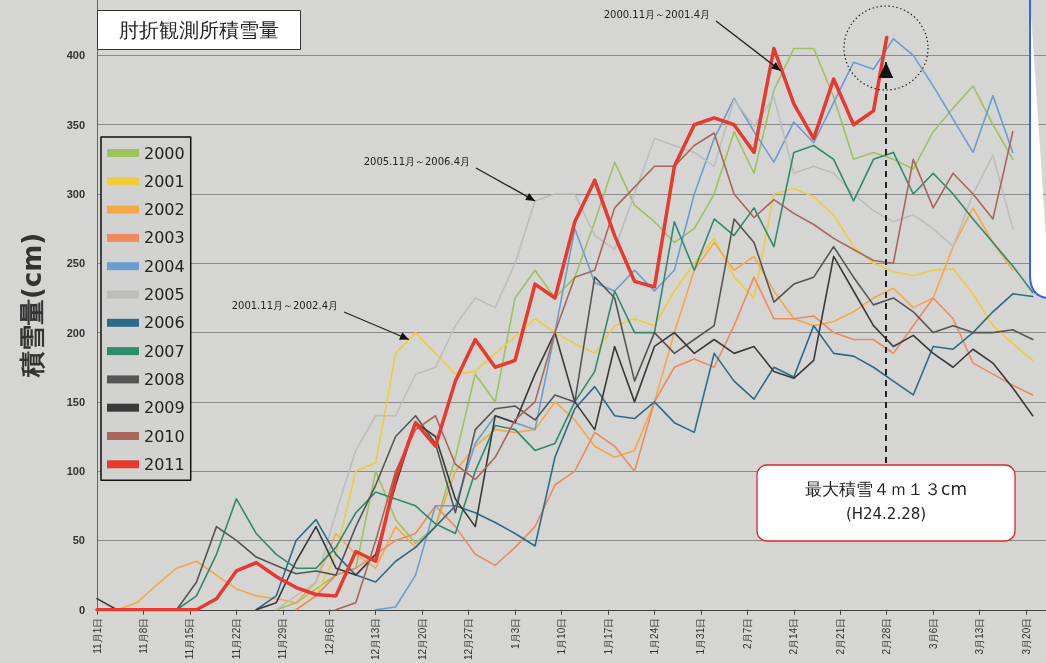 Image resolution: width=1046 pixels, height=663 pixels. Describe the element at coordinates (980, 636) in the screenshot. I see `x-tick-label: 3月13日` at that location.